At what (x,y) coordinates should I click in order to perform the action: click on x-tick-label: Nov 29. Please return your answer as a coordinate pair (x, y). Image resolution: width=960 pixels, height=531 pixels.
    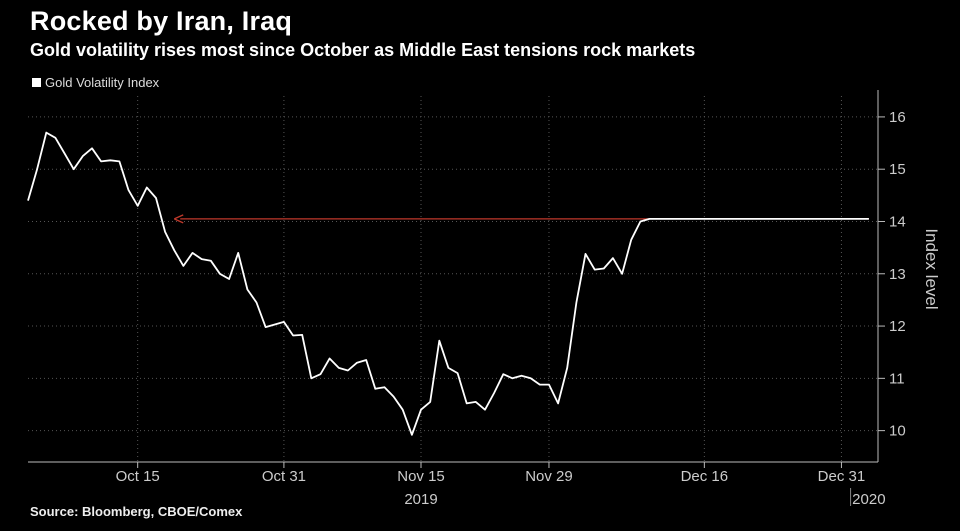
    Looking at the image, I should click on (549, 476).